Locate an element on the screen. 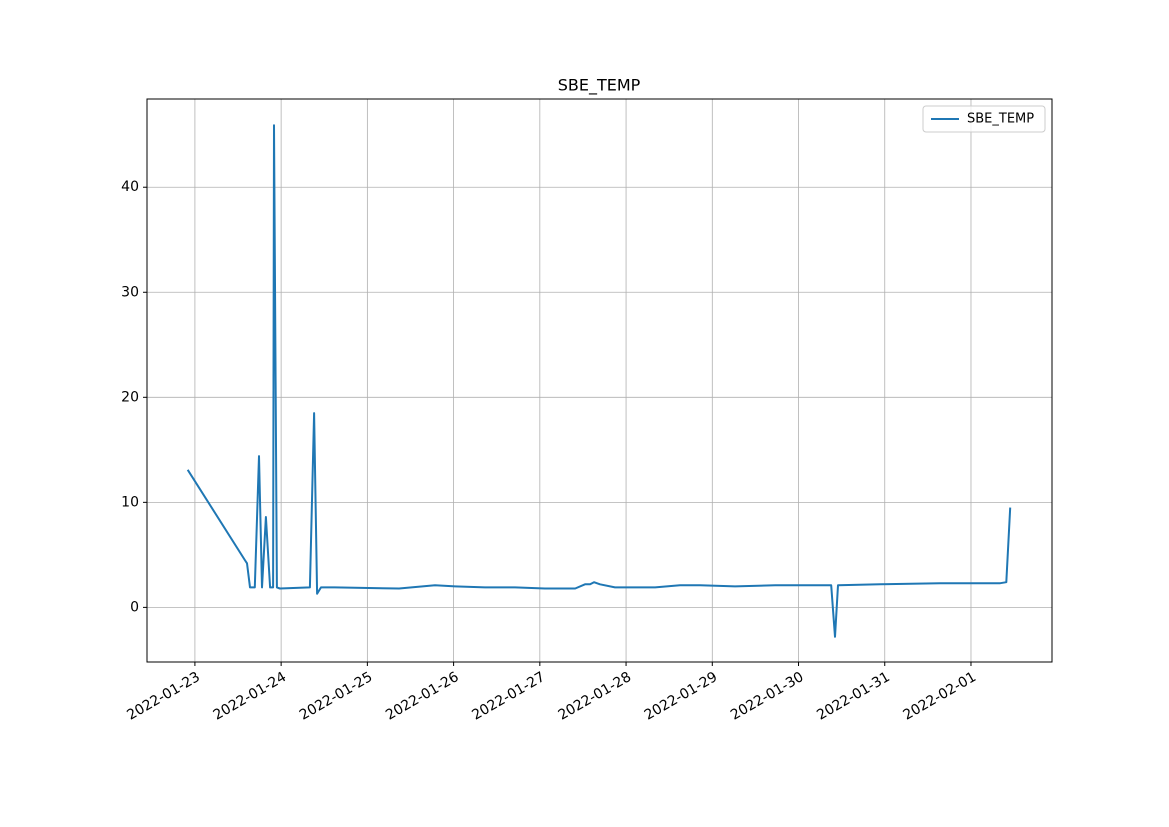 This screenshot has width=1169, height=827. chart-title: SBE_TEMP is located at coordinates (599, 86).